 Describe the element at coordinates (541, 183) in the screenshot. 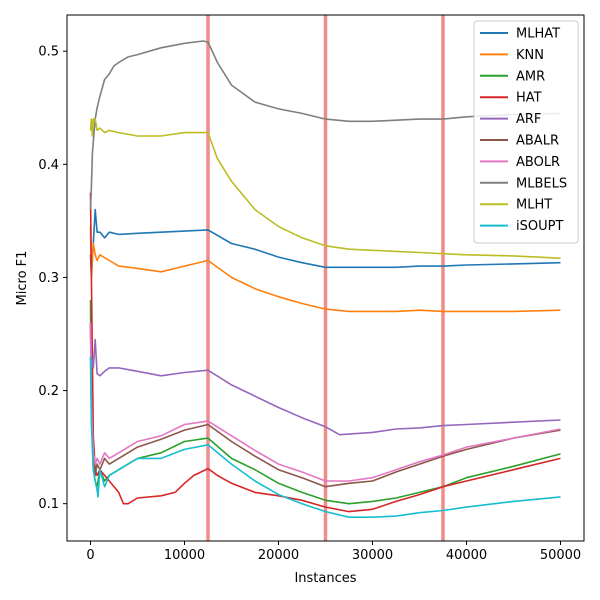

I see `legend-label-mlbels: MLBELS` at that location.